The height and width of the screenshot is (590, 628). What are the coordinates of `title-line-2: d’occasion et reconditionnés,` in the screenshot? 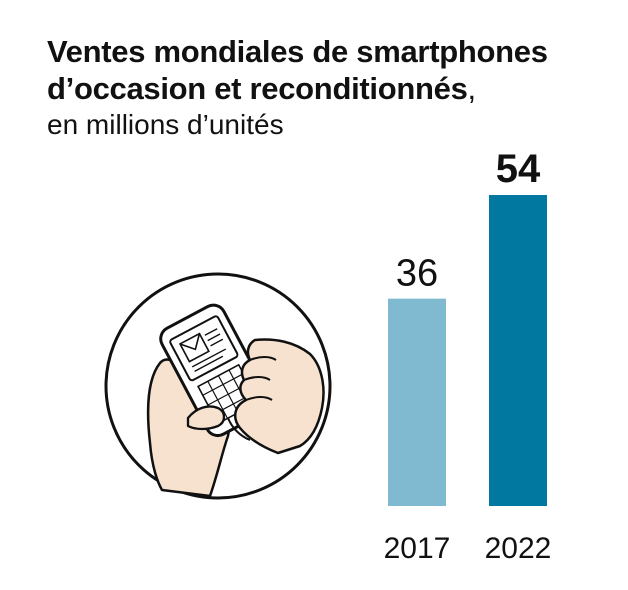 It's located at (297, 88).